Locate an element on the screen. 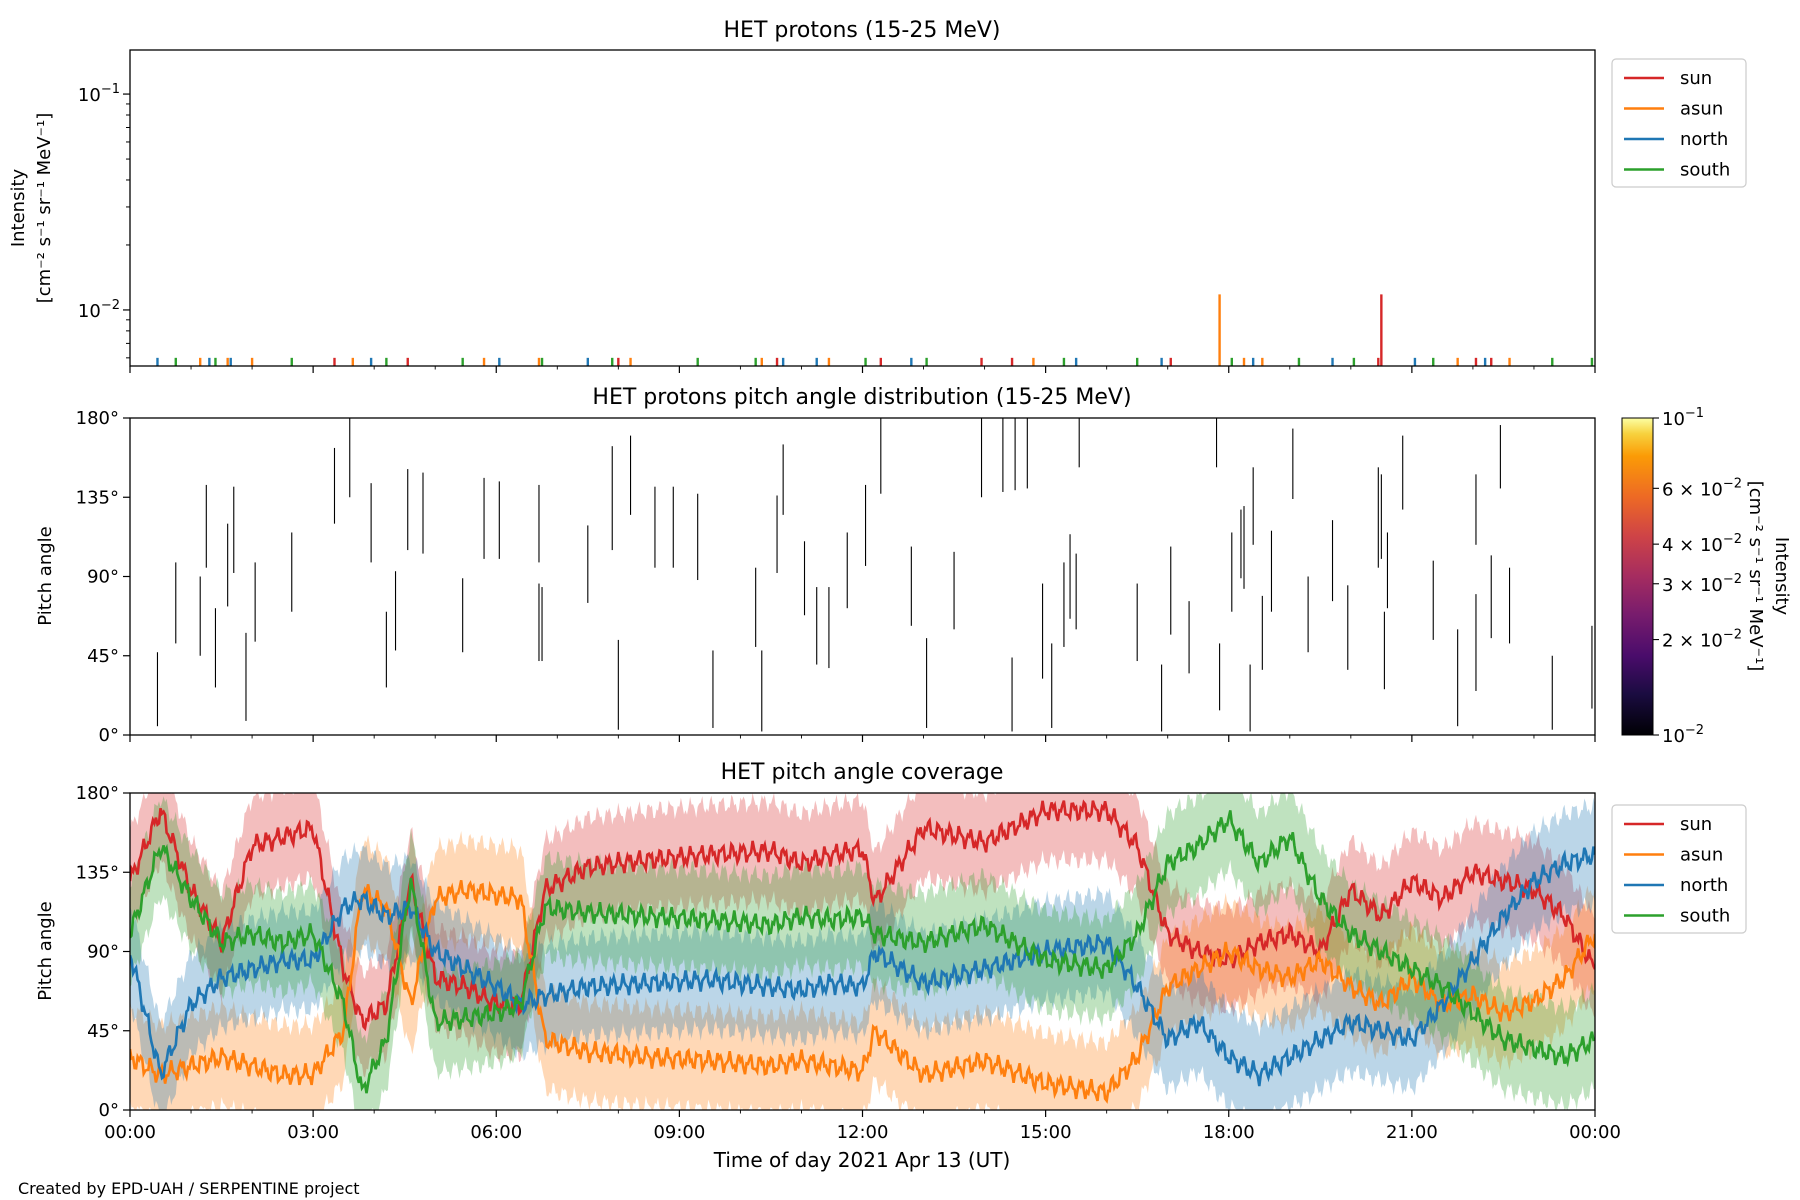 The image size is (1800, 1200). credit-text: Created by EPD-UAH / SERPENTINE project is located at coordinates (189, 1188).